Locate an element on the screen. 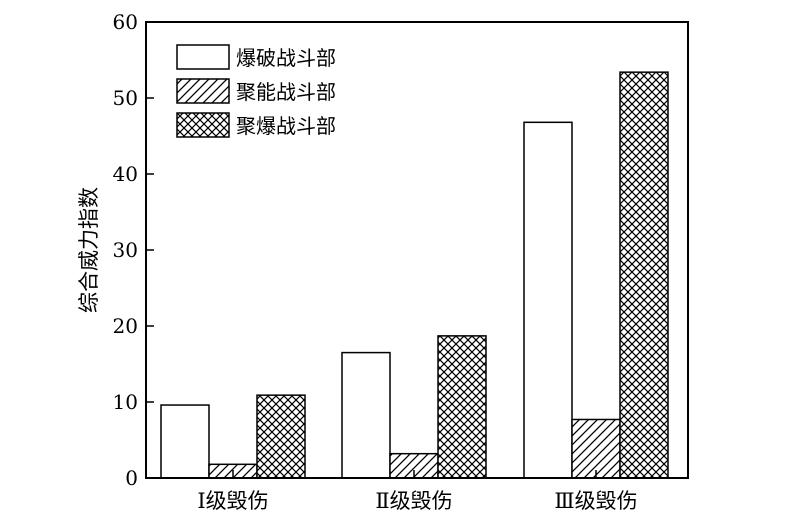  x-axis: Ⅰ级毁伤 Ⅱ级毁伤 Ⅲ级毁伤 is located at coordinates (417, 491).